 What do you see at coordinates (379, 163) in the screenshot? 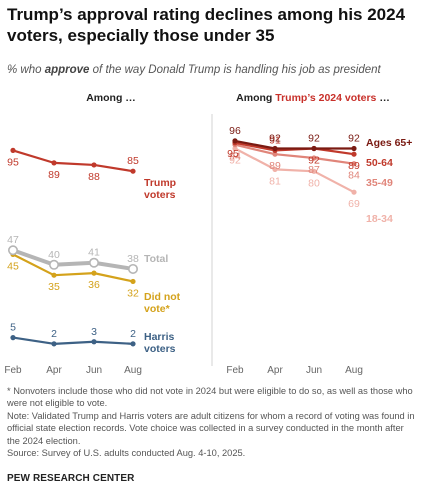
I see `series-label-50-64: 50-64` at bounding box center [379, 163].